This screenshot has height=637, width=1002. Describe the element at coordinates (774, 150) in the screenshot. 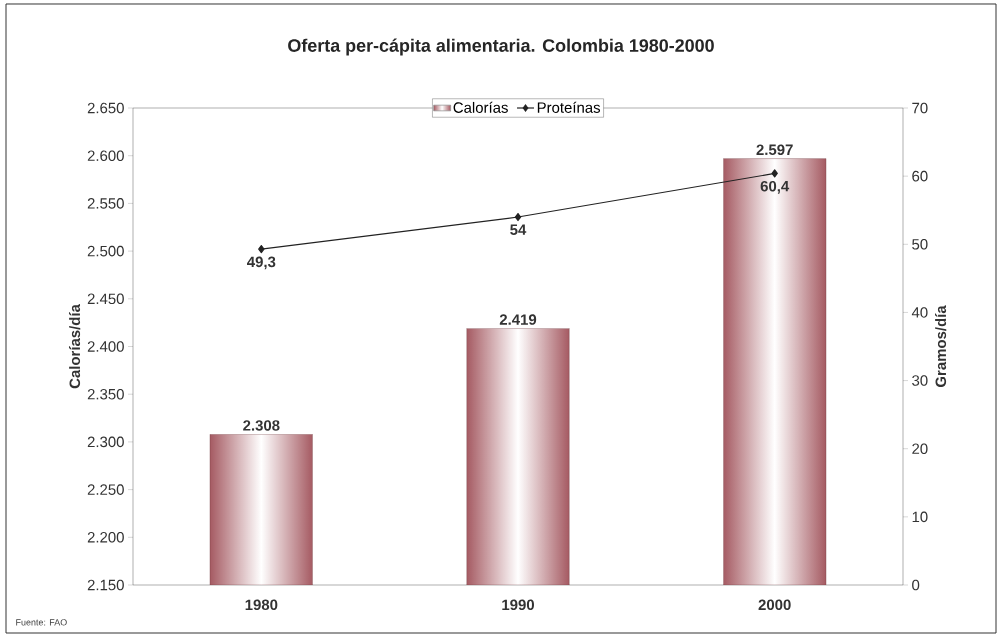

I see `data-label: 2.597` at that location.